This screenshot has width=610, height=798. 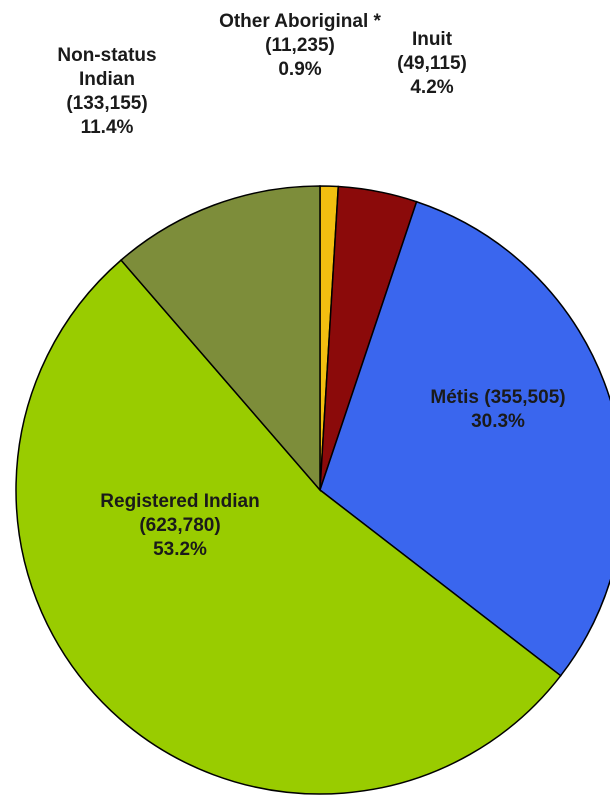 I want to click on percent-label: 0.9%, so click(x=300, y=69).